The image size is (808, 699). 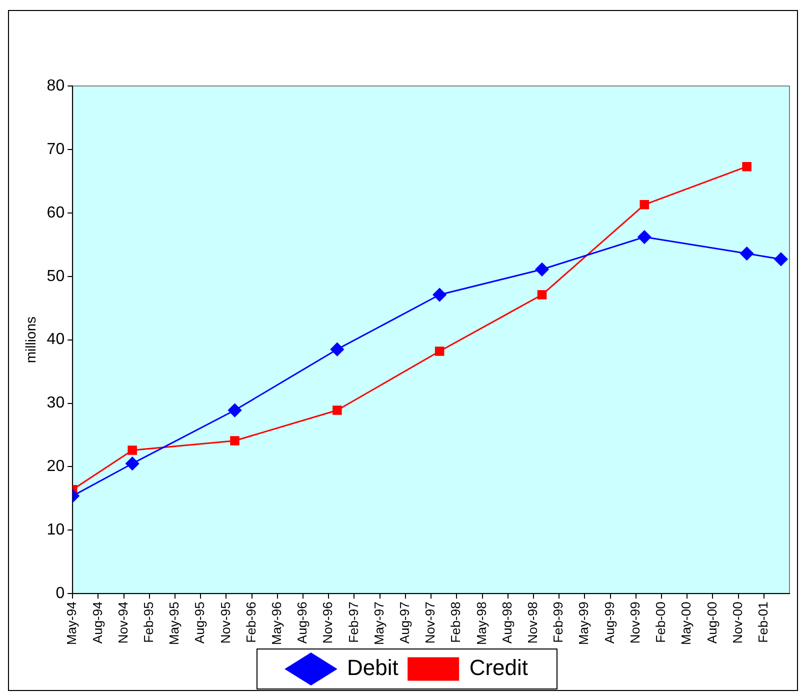 What do you see at coordinates (404, 623) in the screenshot?
I see `x-tick-label: Aug-97` at bounding box center [404, 623].